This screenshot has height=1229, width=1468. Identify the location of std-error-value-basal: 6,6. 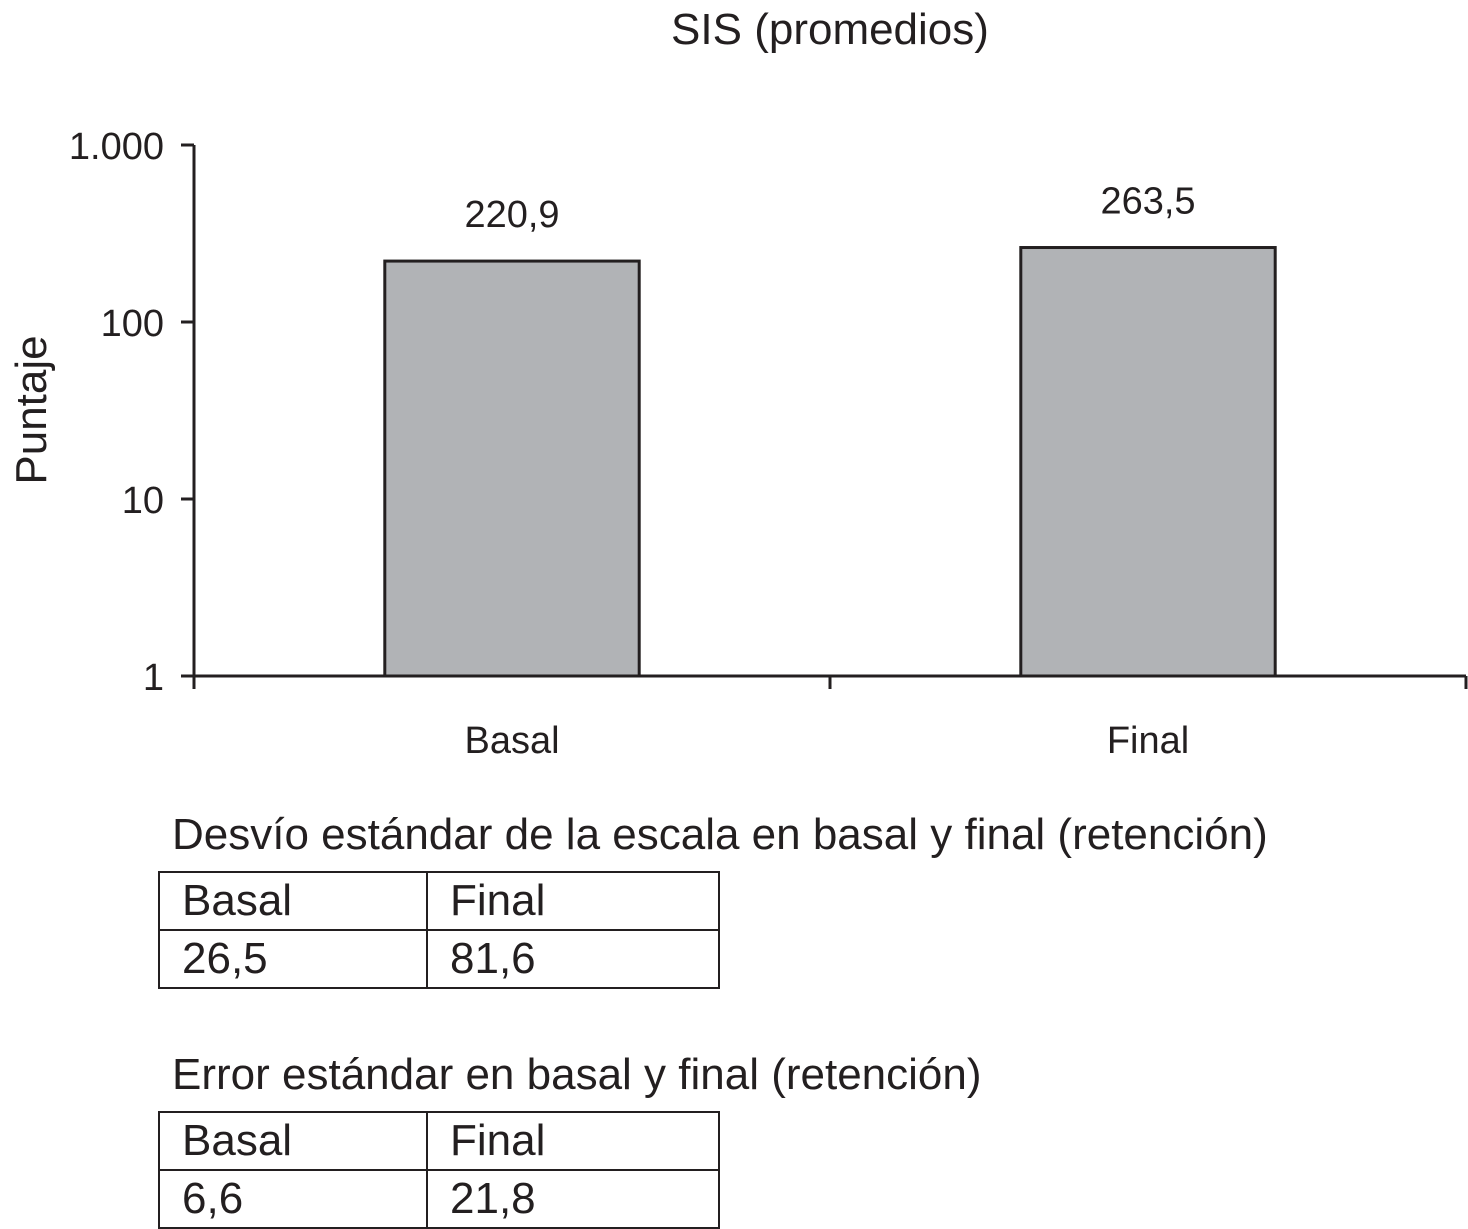
(293, 1199).